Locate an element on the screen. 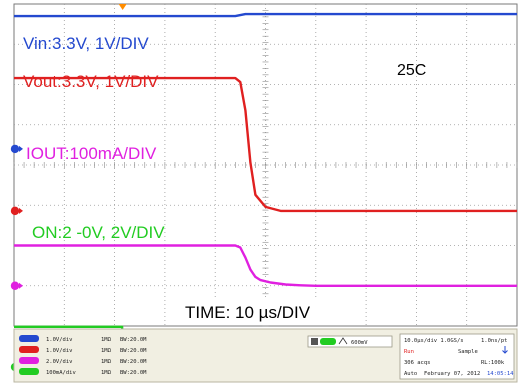 The width and height of the screenshot is (521, 385). trigger-type-icon is located at coordinates (314, 341).